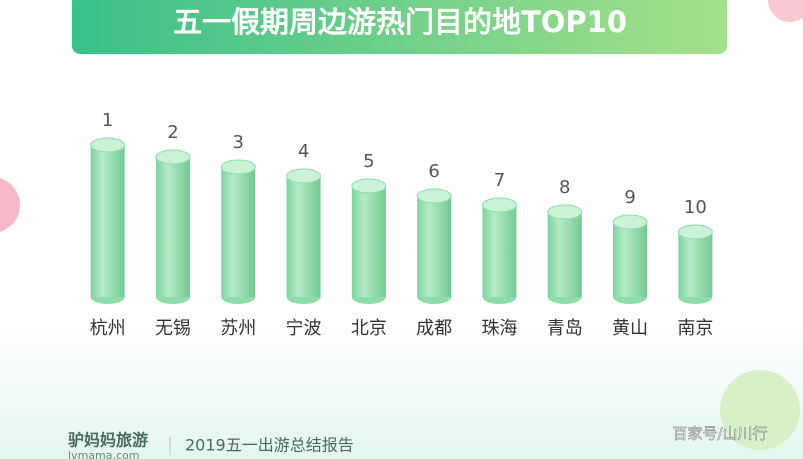 This screenshot has width=803, height=459. I want to click on rank-label: 4, so click(303, 151).